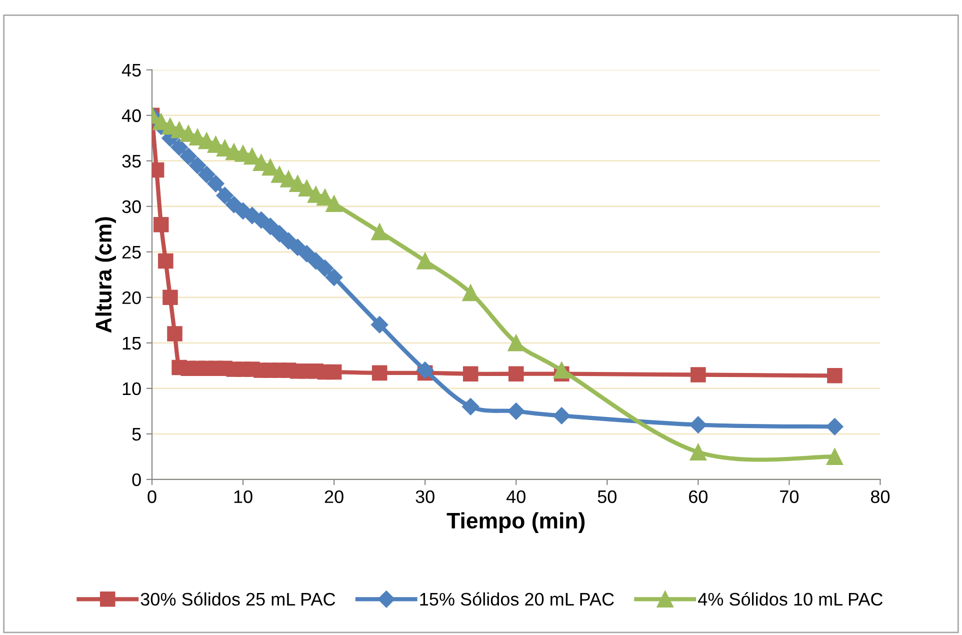 Image resolution: width=962 pixels, height=635 pixels. Describe the element at coordinates (131, 389) in the screenshot. I see `y-tick-label: 10` at that location.